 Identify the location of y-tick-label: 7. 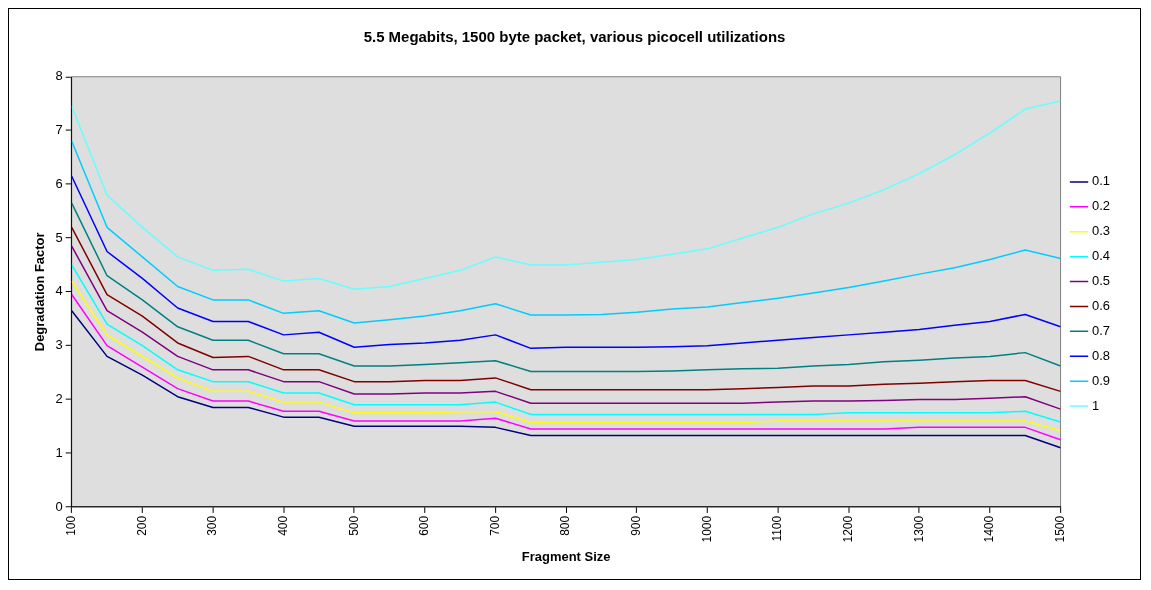
(59, 130).